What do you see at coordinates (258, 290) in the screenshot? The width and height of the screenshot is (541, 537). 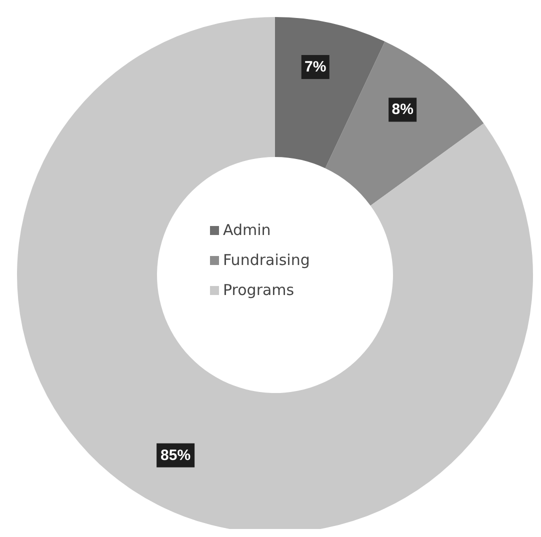 I see `legend-label: Programs` at bounding box center [258, 290].